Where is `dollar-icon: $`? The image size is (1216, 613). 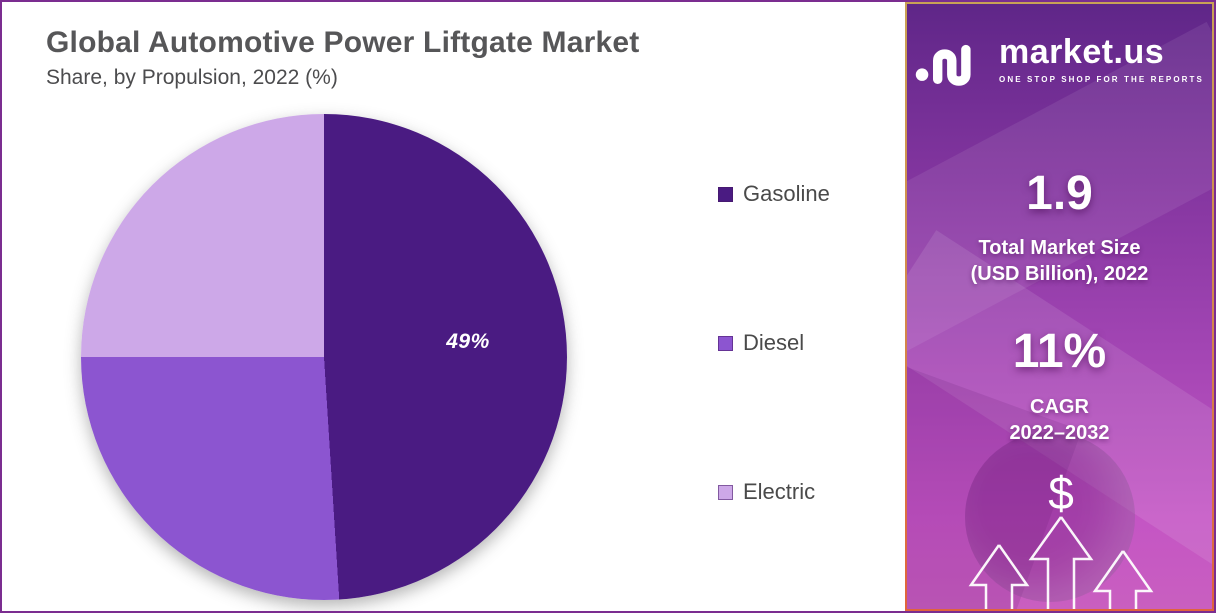
dollar-icon: $ is located at coordinates (1061, 493).